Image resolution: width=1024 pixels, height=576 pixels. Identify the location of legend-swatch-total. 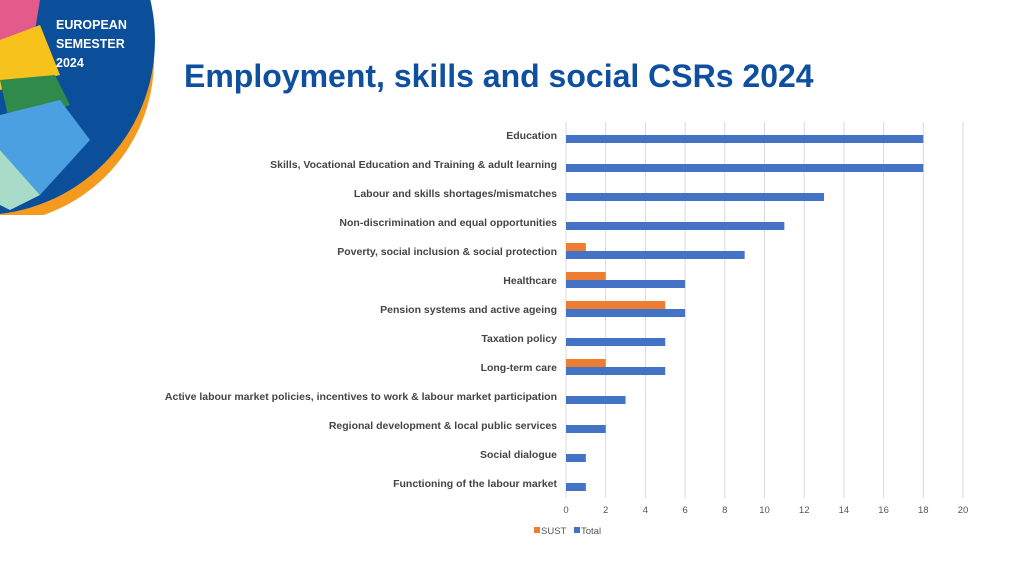
(577, 530).